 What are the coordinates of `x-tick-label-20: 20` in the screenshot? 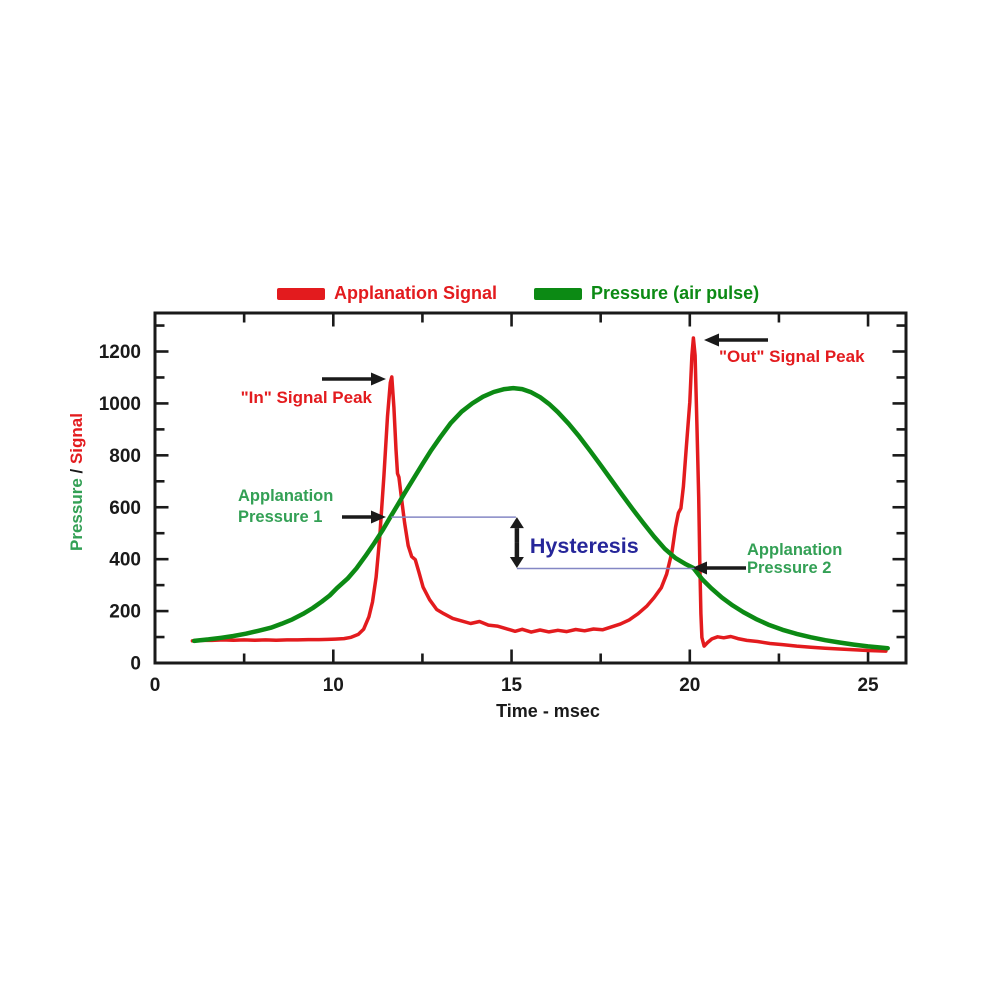 It's located at (689, 685).